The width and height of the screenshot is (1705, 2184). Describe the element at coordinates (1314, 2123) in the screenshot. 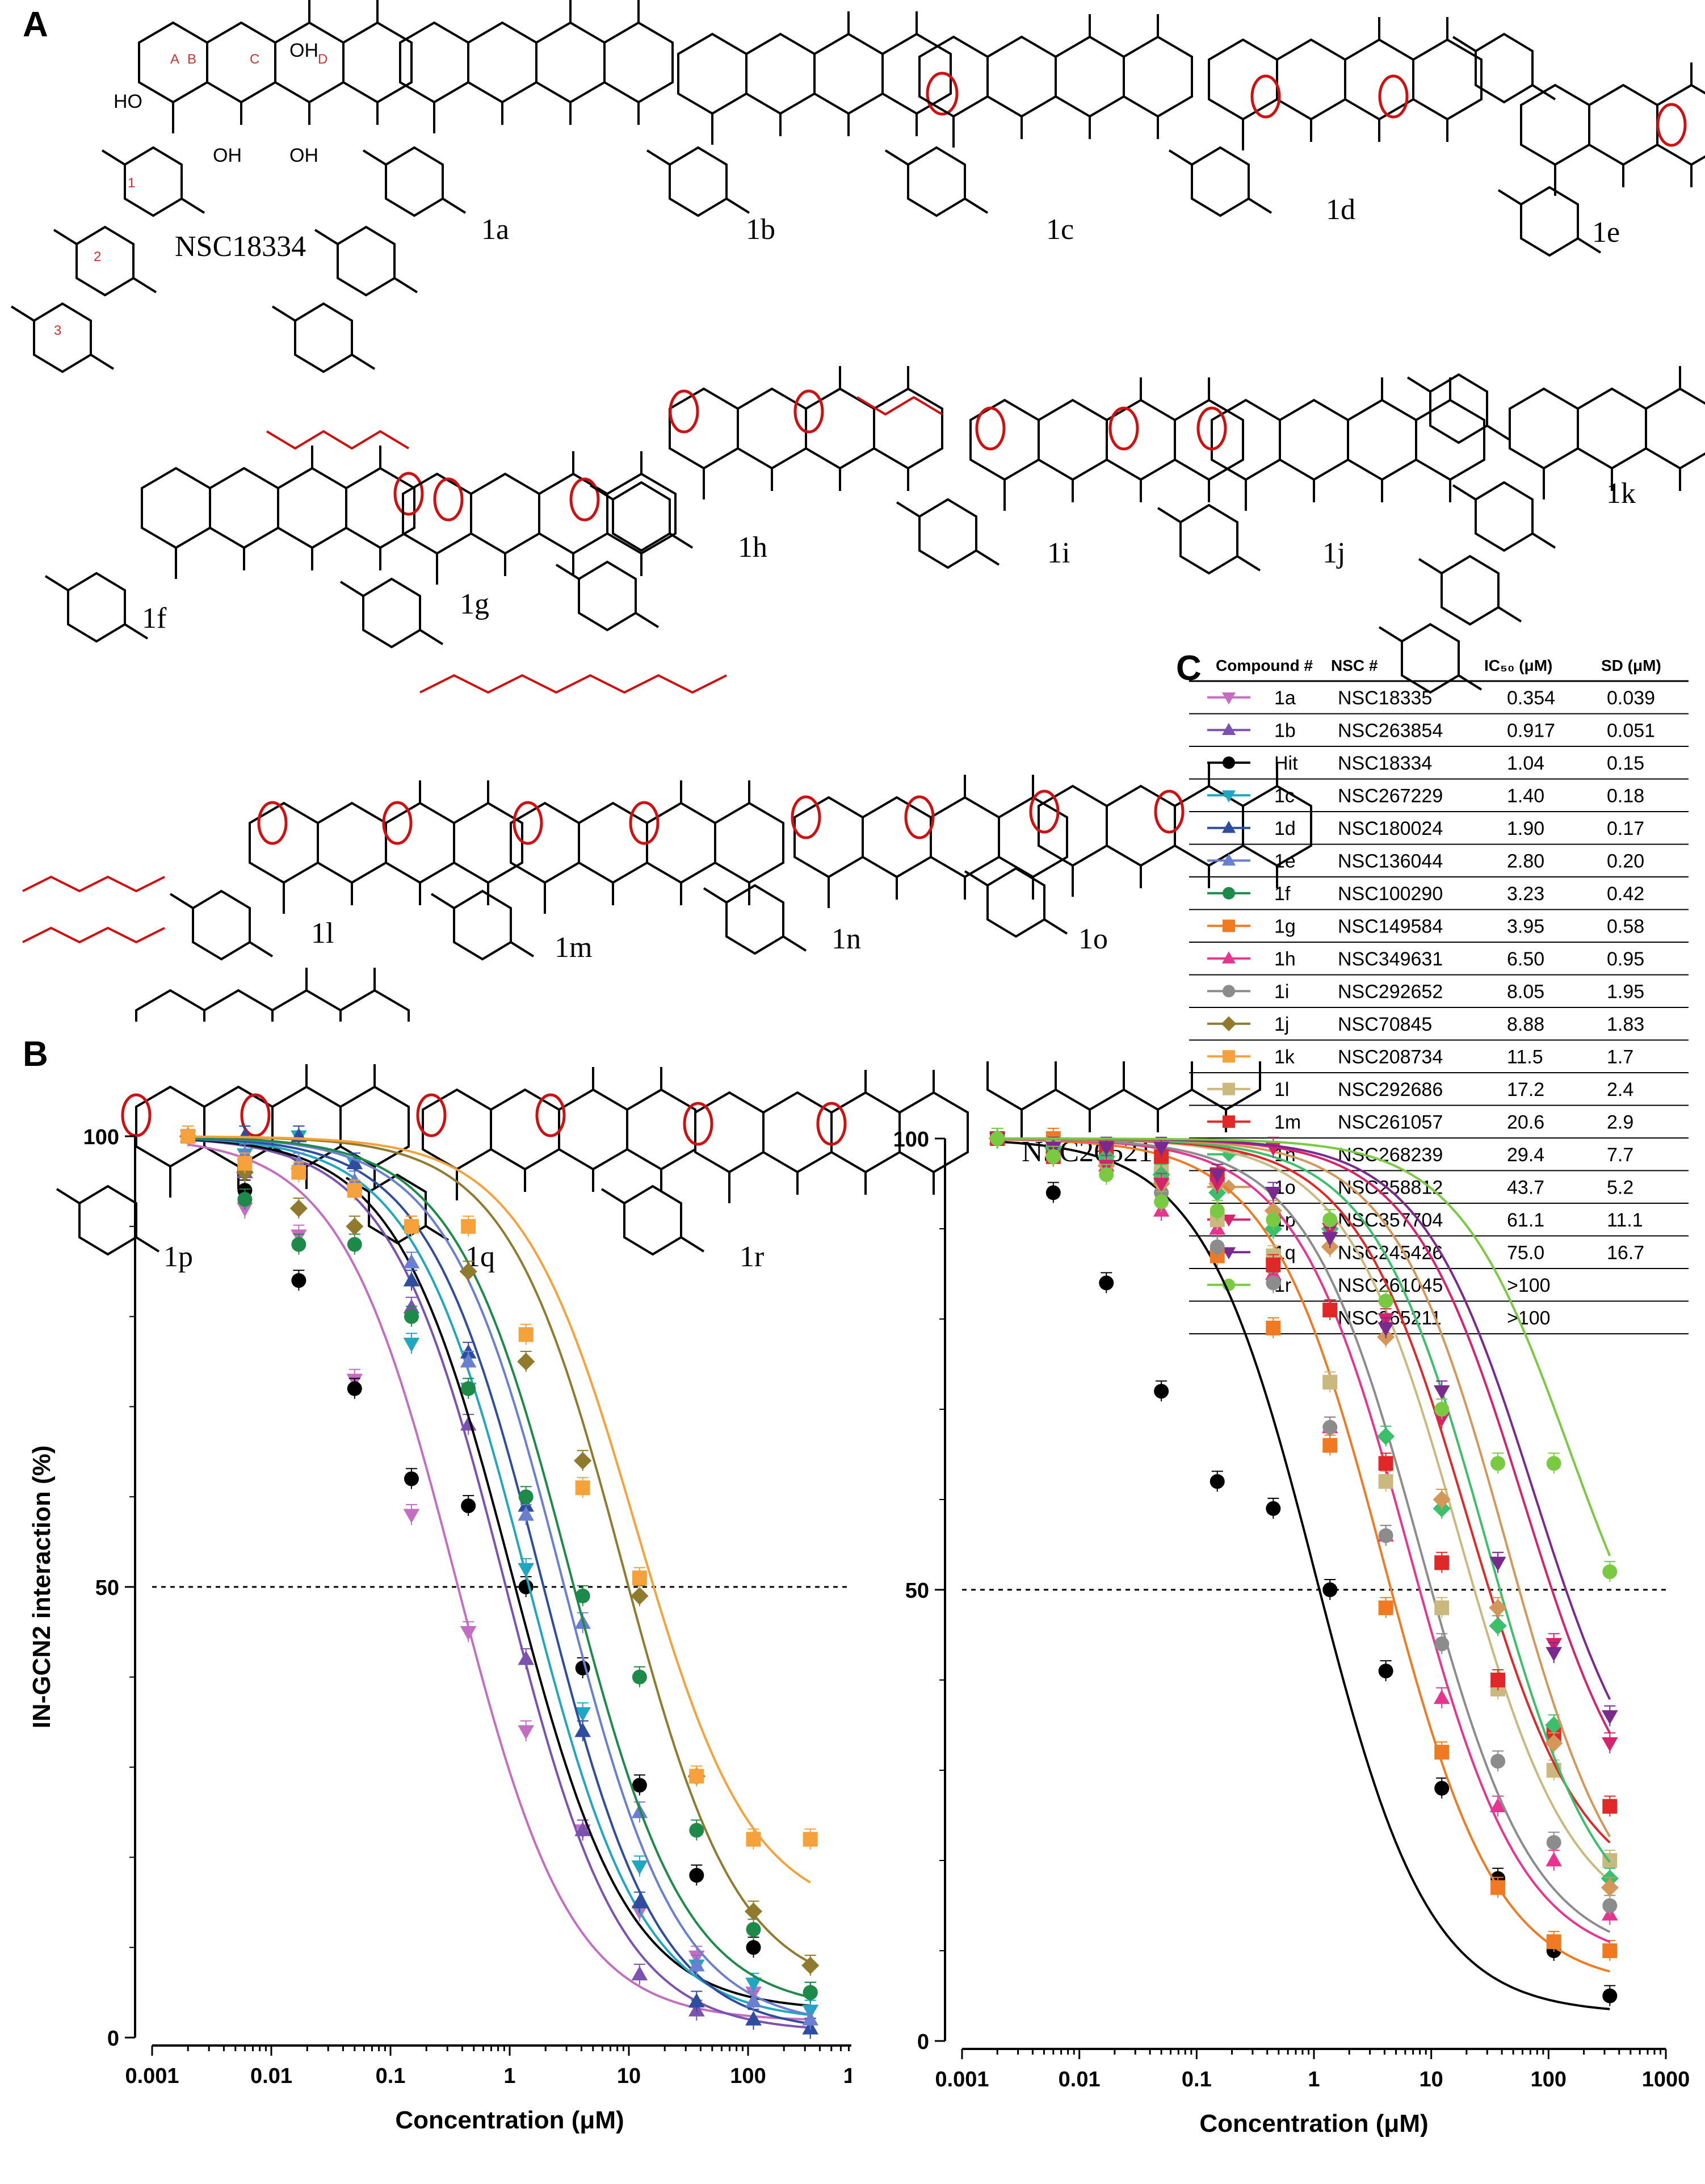

I see `x-axis-label: Concentration (μM)` at that location.